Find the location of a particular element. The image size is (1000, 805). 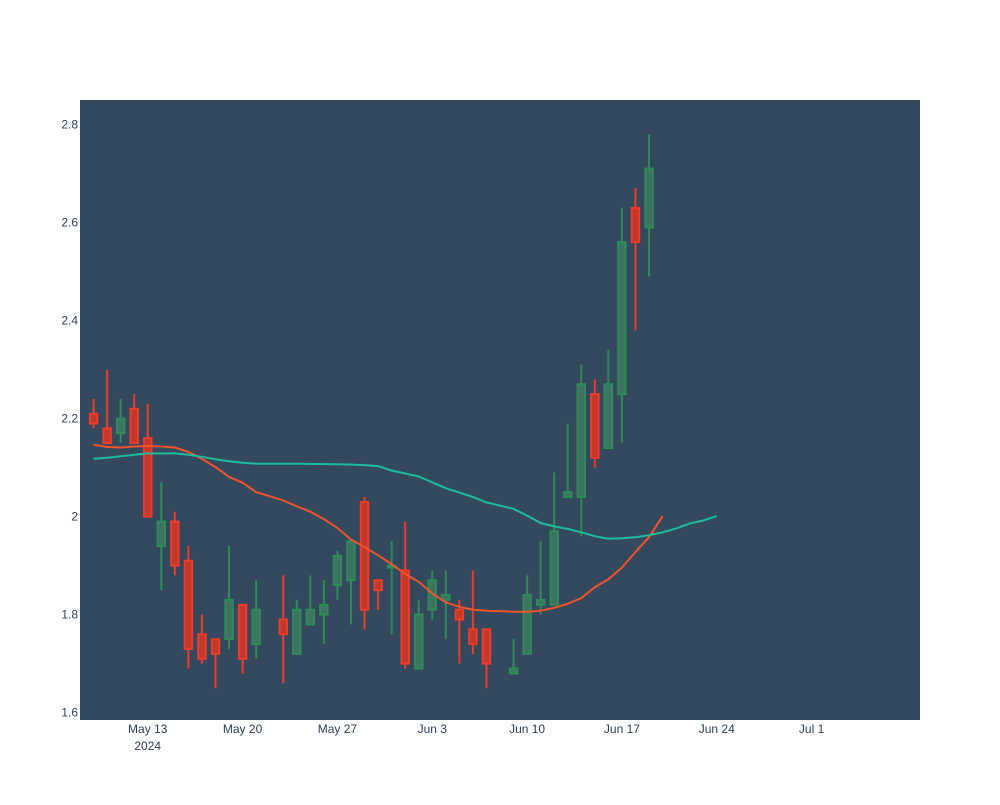

y-tick-label: 1.6 is located at coordinates (69, 713).